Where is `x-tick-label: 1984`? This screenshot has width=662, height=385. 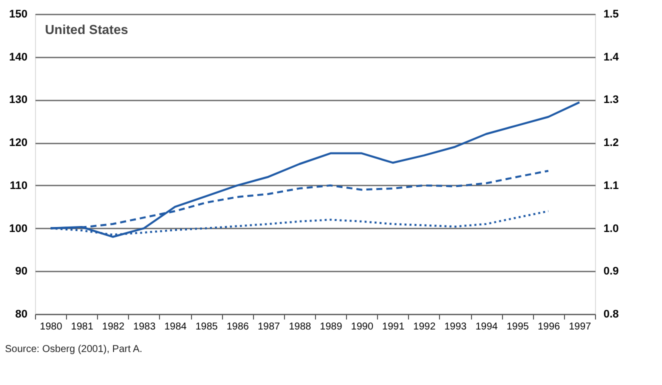
x-tick-label: 1984 is located at coordinates (176, 327).